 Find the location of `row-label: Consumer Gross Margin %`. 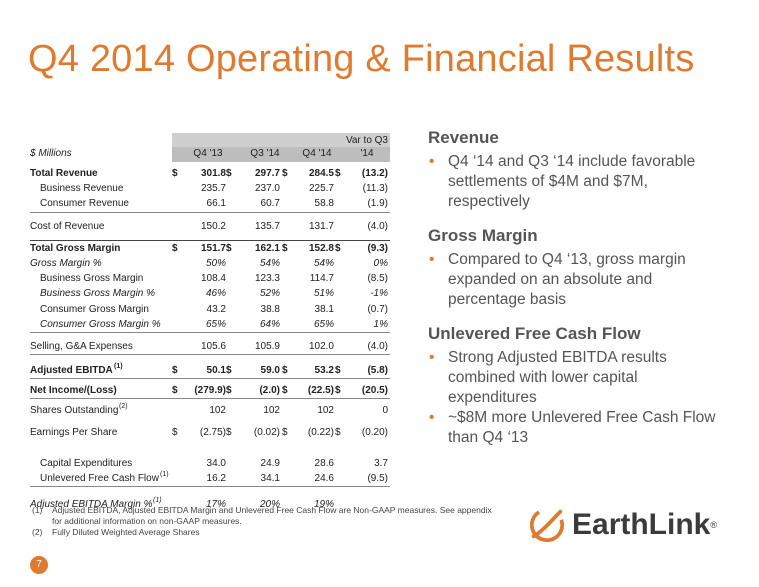

row-label: Consumer Gross Margin % is located at coordinates (100, 324).